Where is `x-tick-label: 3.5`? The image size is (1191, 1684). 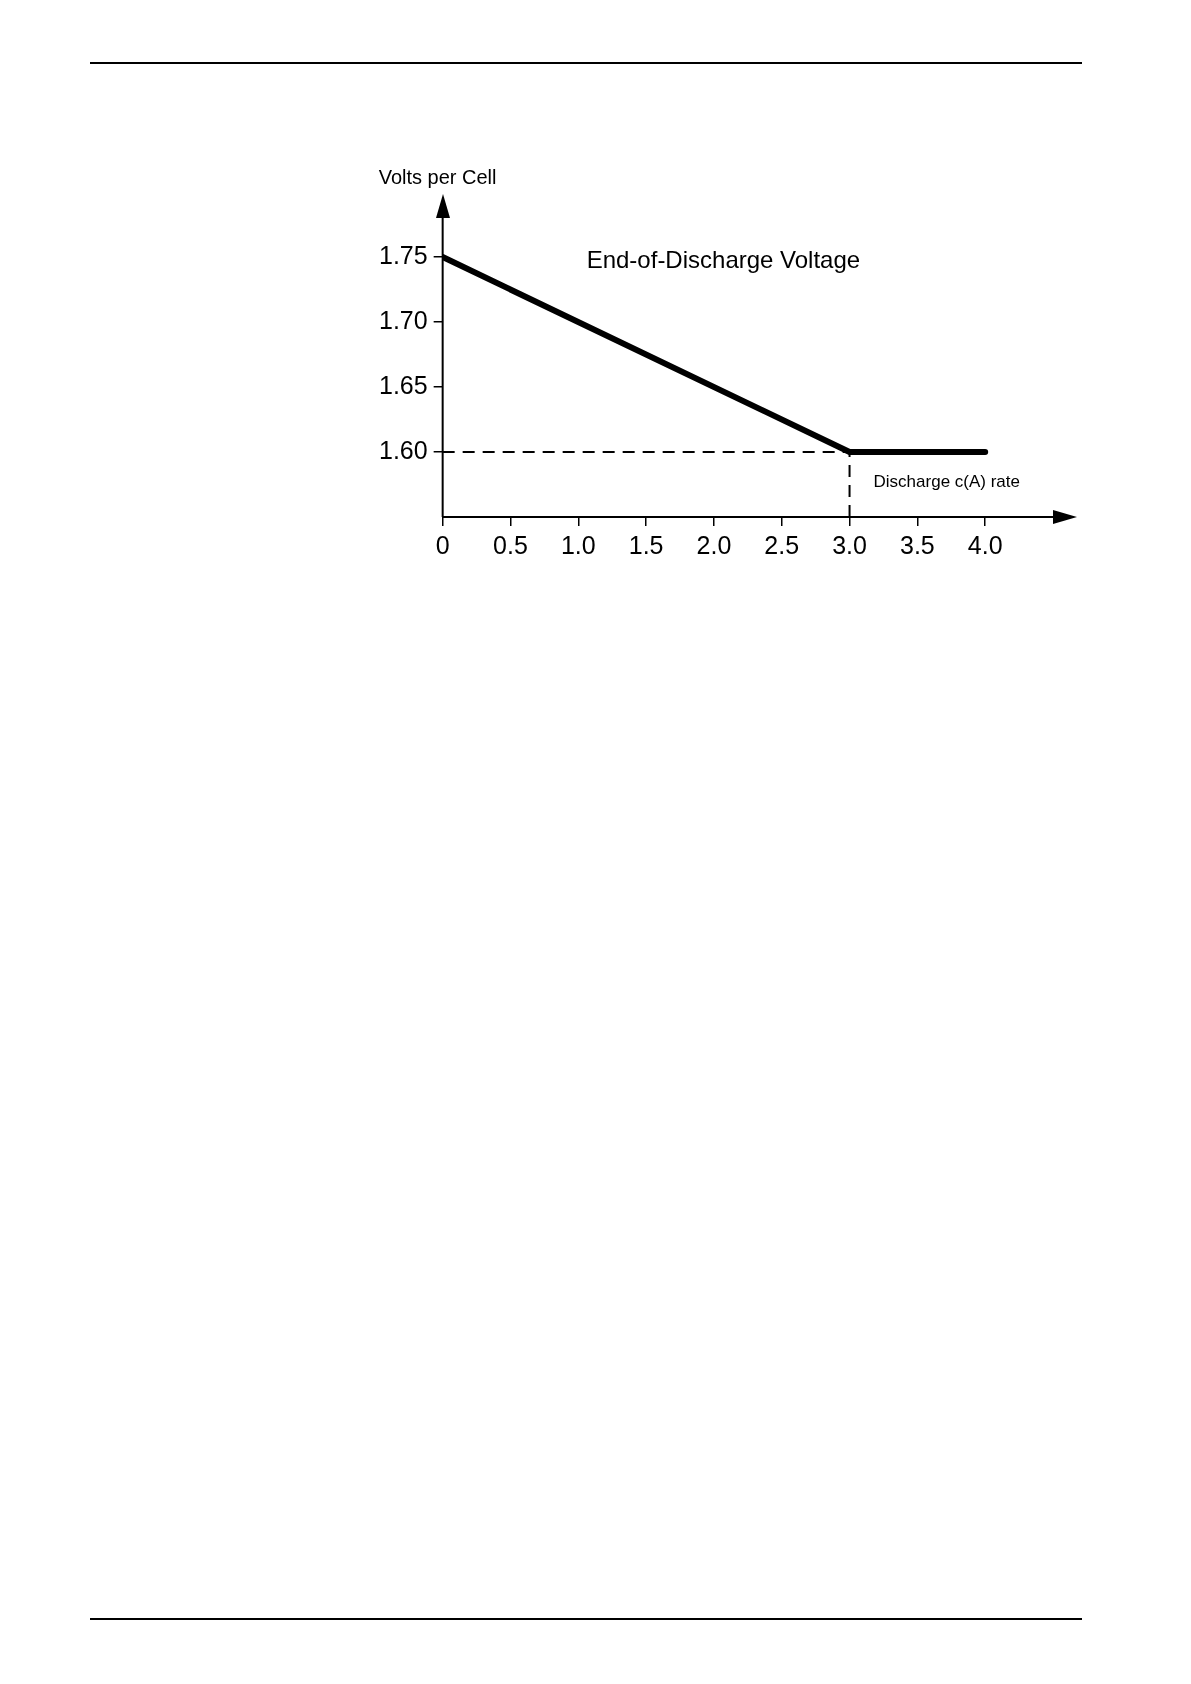 x-tick-label: 3.5 is located at coordinates (917, 544).